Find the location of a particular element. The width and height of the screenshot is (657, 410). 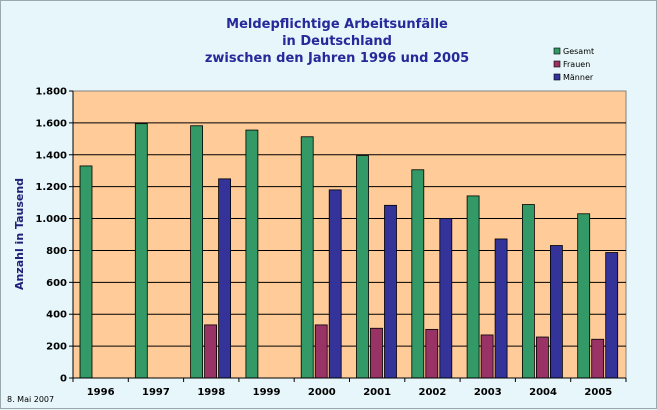

bar-m-nner-2002 is located at coordinates (446, 298).